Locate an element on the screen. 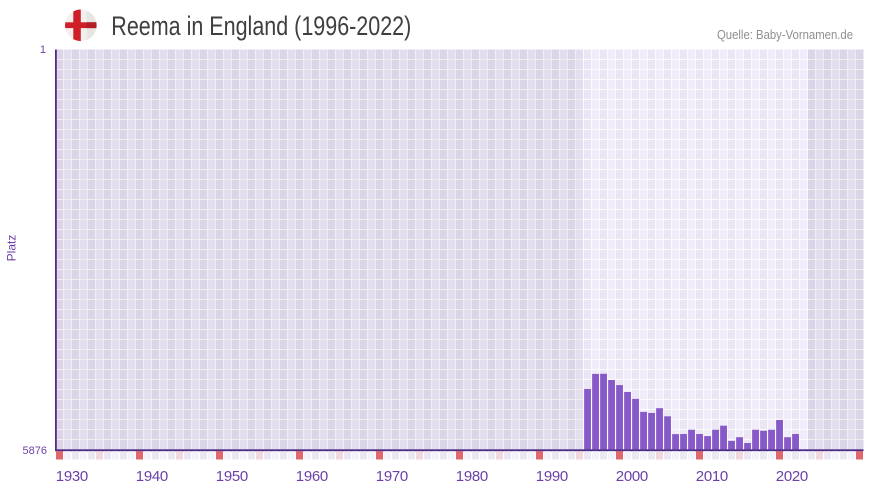 The image size is (873, 492). svg-text: Quelle: Baby-Vornamen.de is located at coordinates (785, 35).